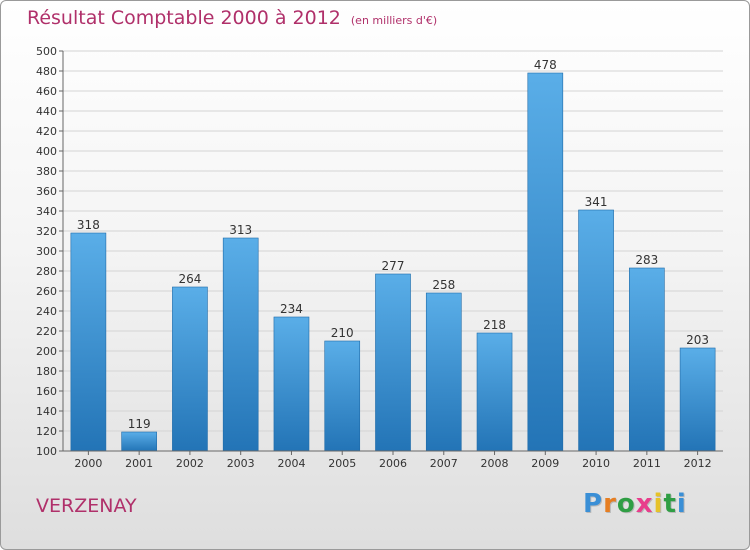 This screenshot has width=750, height=550. I want to click on bar-2005, so click(342, 396).